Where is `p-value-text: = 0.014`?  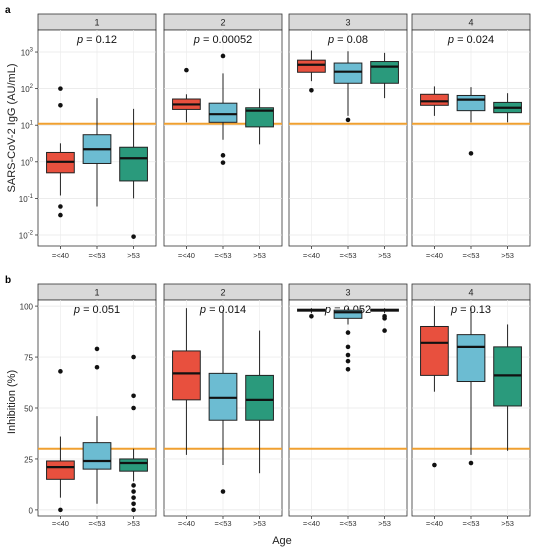
p-value-text: = 0.014 is located at coordinates (226, 310).